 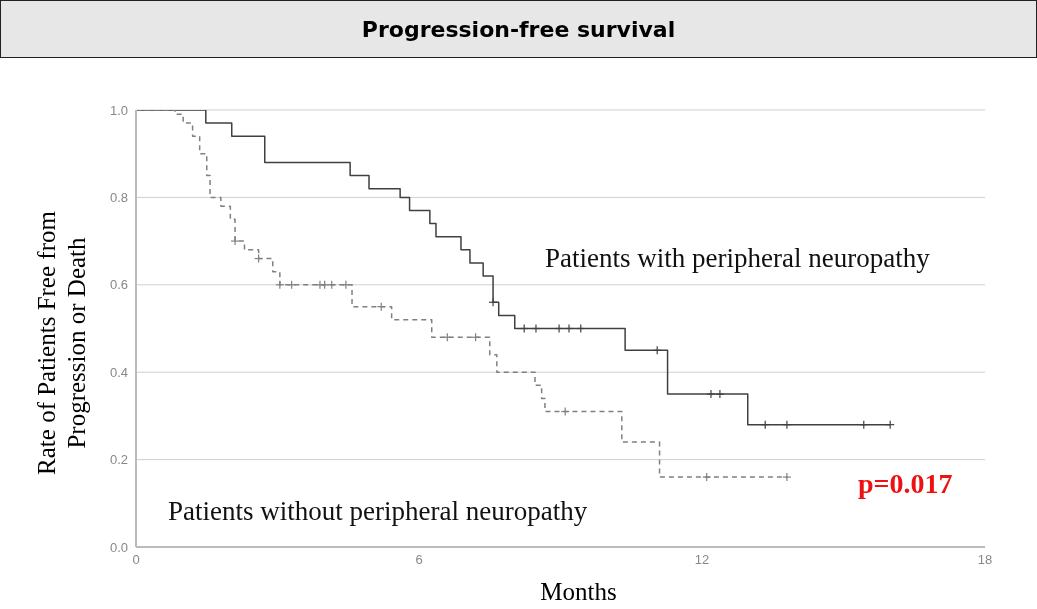 I want to click on y-axis-title: Rate of Patients Free from Progression or Death, so click(x=61, y=343).